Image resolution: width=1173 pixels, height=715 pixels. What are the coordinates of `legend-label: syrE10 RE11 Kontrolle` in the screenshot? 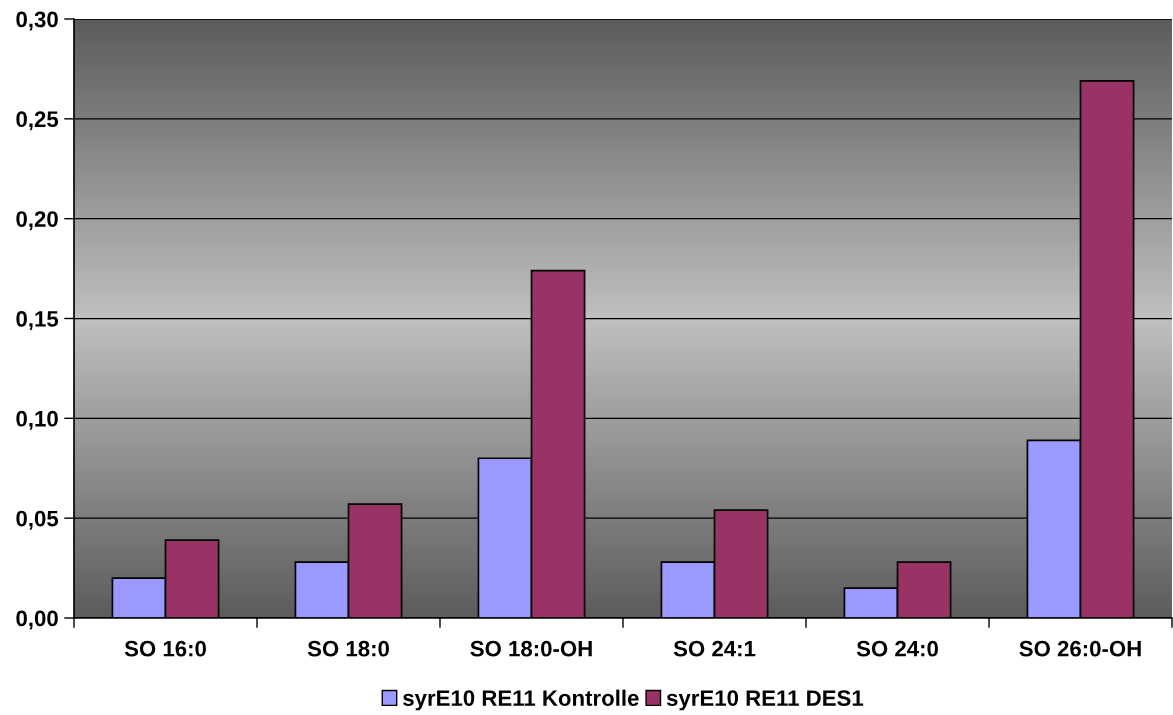 It's located at (521, 700).